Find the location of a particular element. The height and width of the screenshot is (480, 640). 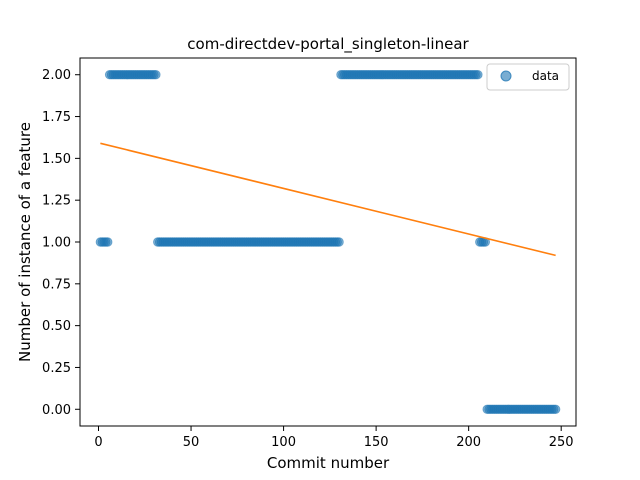

y-tick-label: 1.50 is located at coordinates (56, 159).